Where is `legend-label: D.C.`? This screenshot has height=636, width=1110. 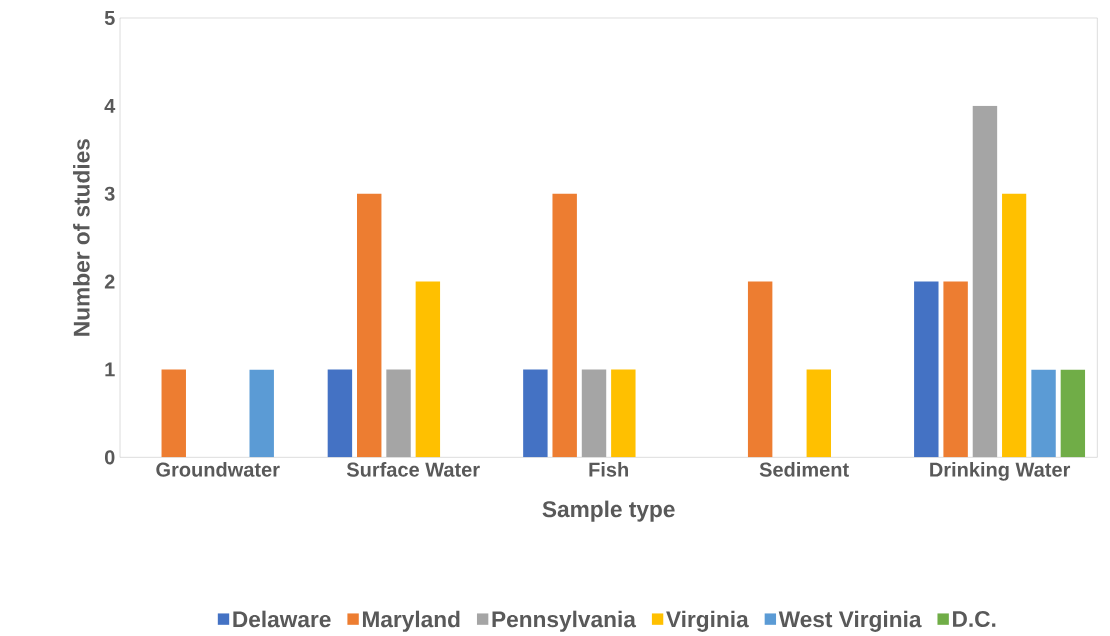 legend-label: D.C. is located at coordinates (974, 619).